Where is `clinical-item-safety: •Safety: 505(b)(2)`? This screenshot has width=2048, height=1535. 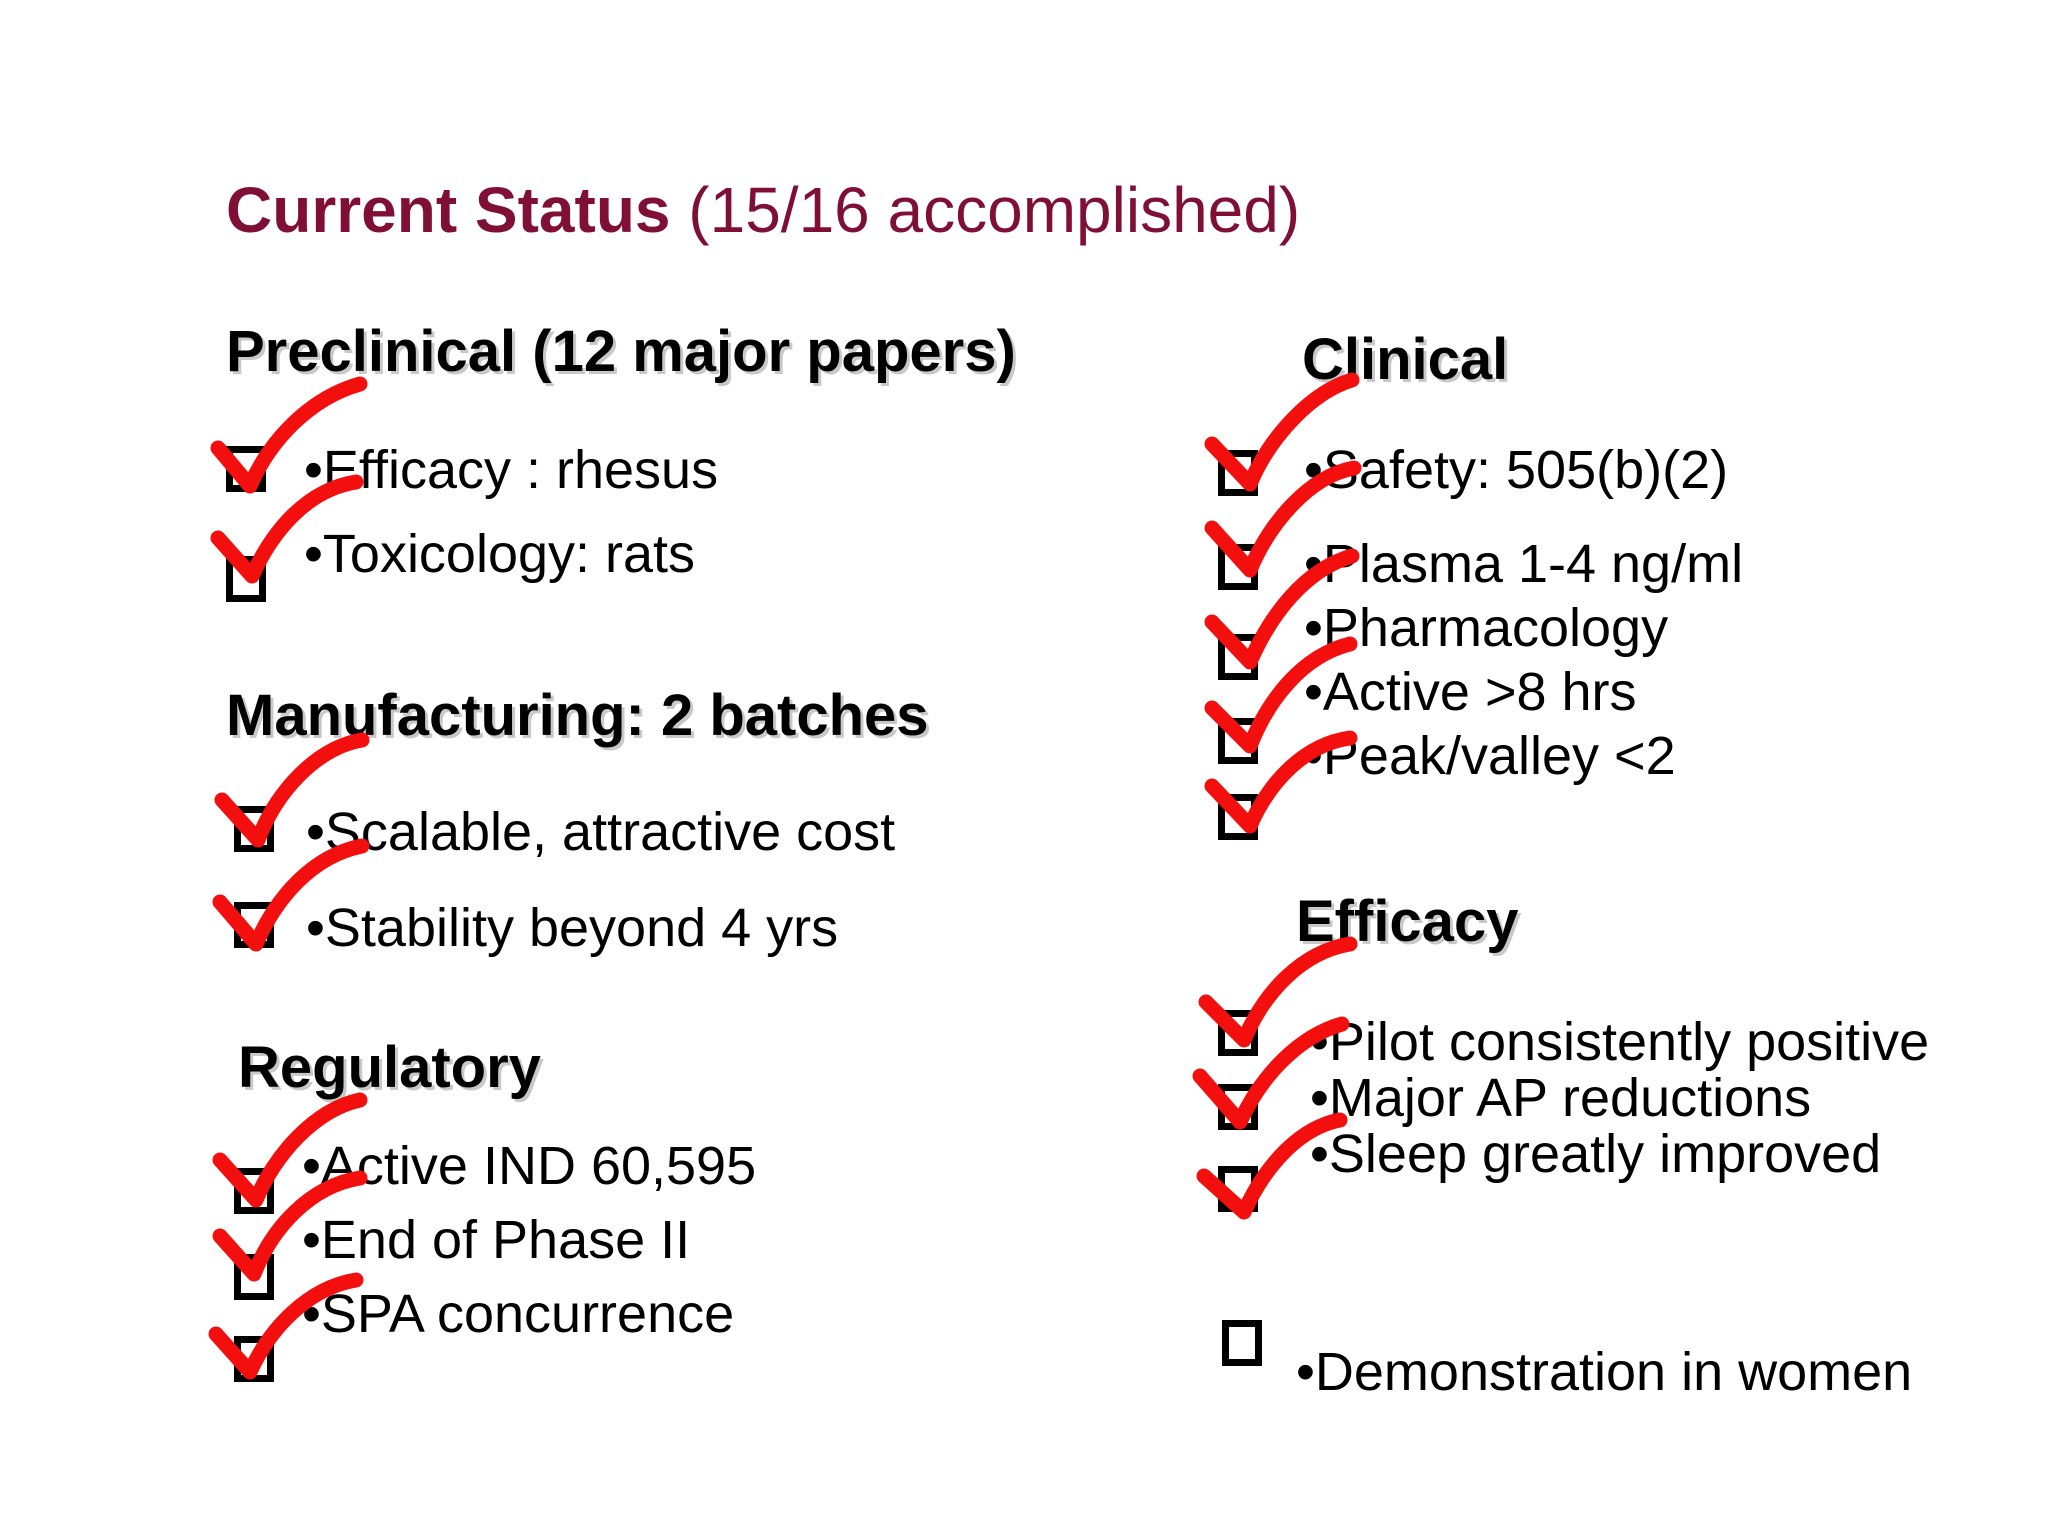
clinical-item-safety: •Safety: 505(b)(2) is located at coordinates (1516, 470).